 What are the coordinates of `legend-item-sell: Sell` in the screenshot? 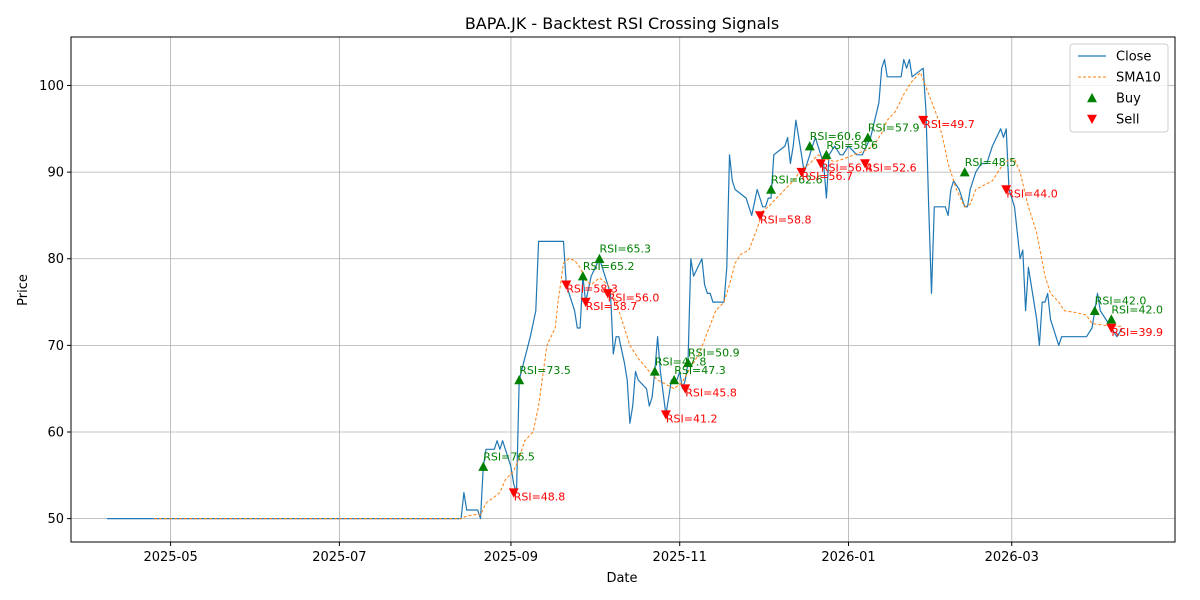 It's located at (1113, 120).